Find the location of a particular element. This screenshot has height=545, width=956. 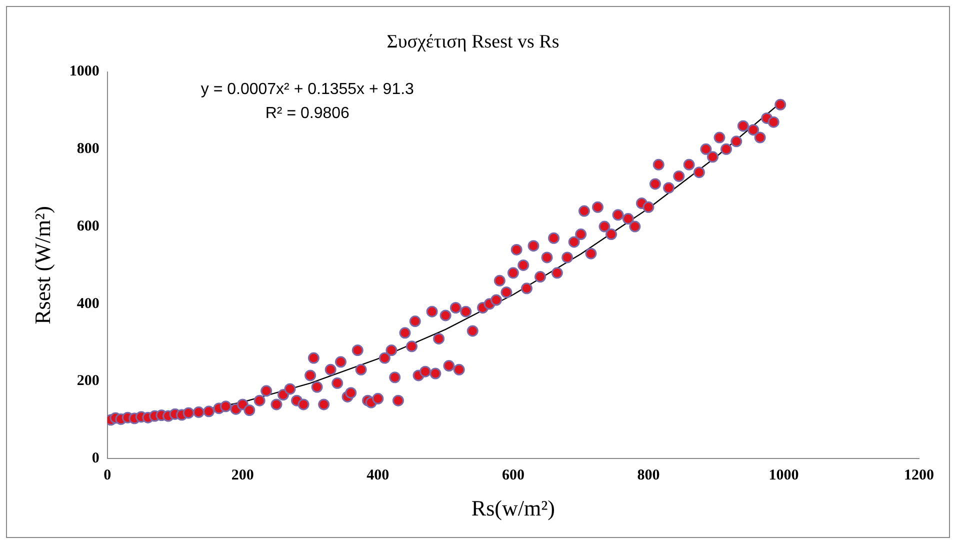

chart-title: Συσχέτιση Rsest vs Rs is located at coordinates (473, 41).